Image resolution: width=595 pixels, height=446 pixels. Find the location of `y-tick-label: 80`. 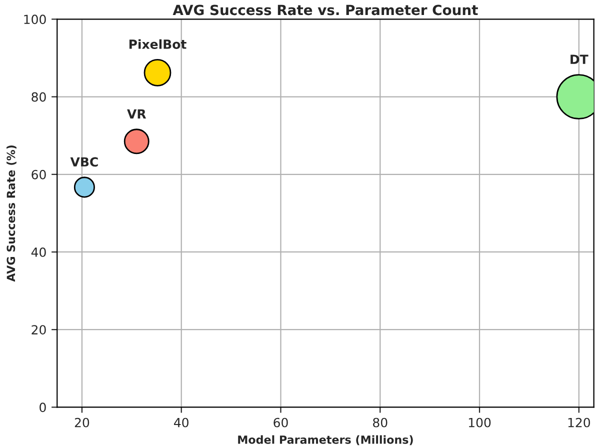

y-tick-label: 80 is located at coordinates (39, 97).